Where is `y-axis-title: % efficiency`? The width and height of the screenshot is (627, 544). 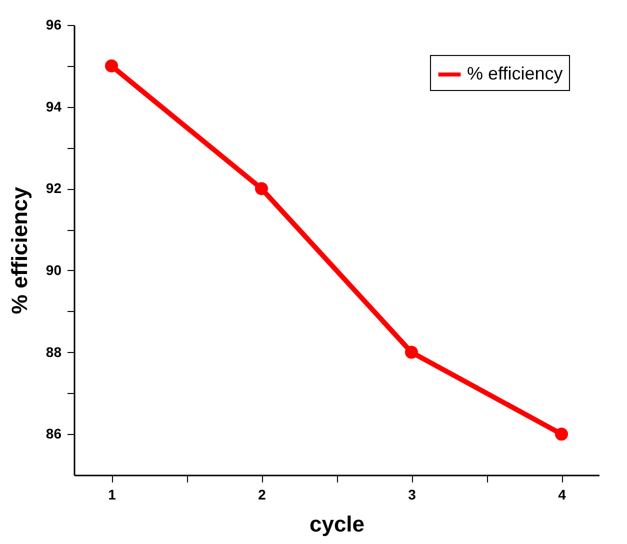 y-axis-title: % efficiency is located at coordinates (19, 250).